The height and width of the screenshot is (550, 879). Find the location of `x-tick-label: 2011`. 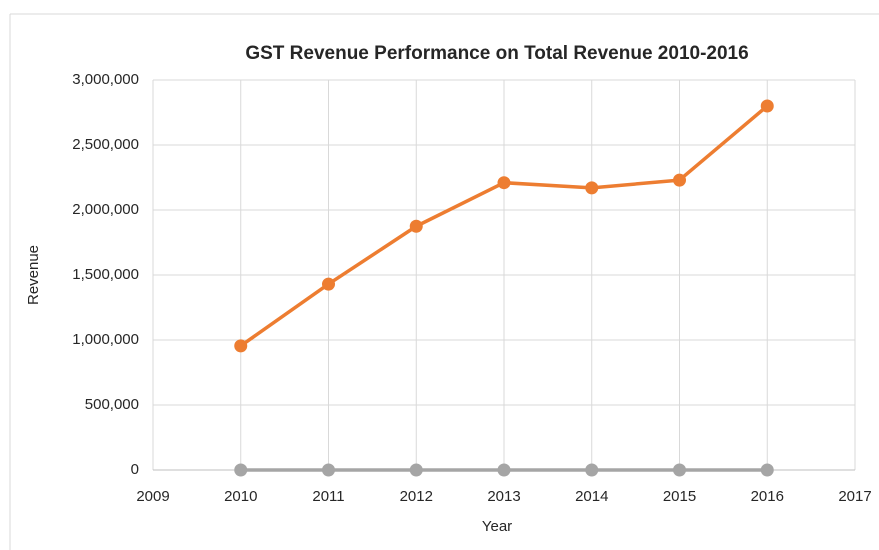

x-tick-label: 2011 is located at coordinates (328, 496).